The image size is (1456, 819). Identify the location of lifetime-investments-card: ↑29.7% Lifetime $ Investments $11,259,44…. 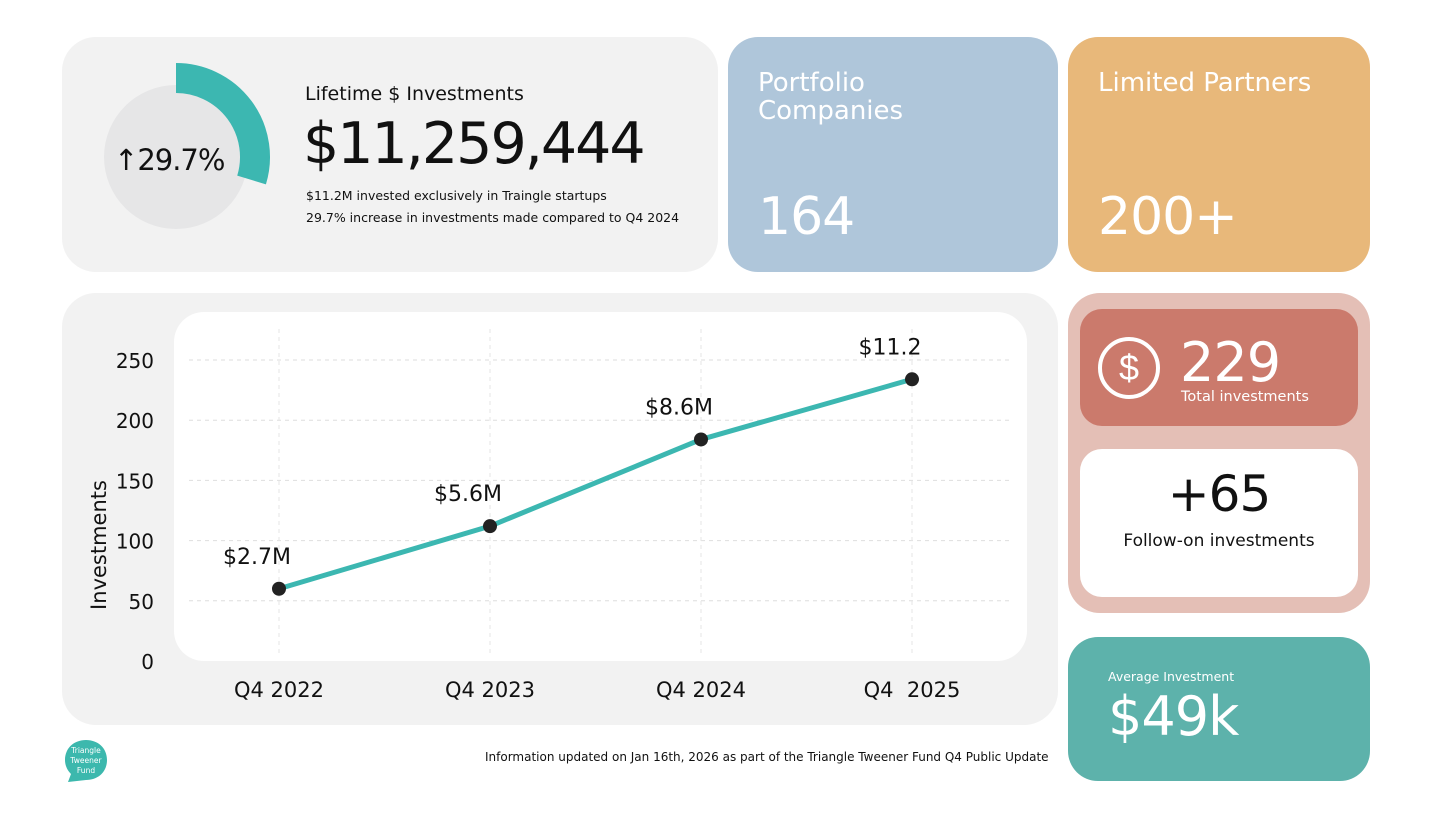
(390, 154).